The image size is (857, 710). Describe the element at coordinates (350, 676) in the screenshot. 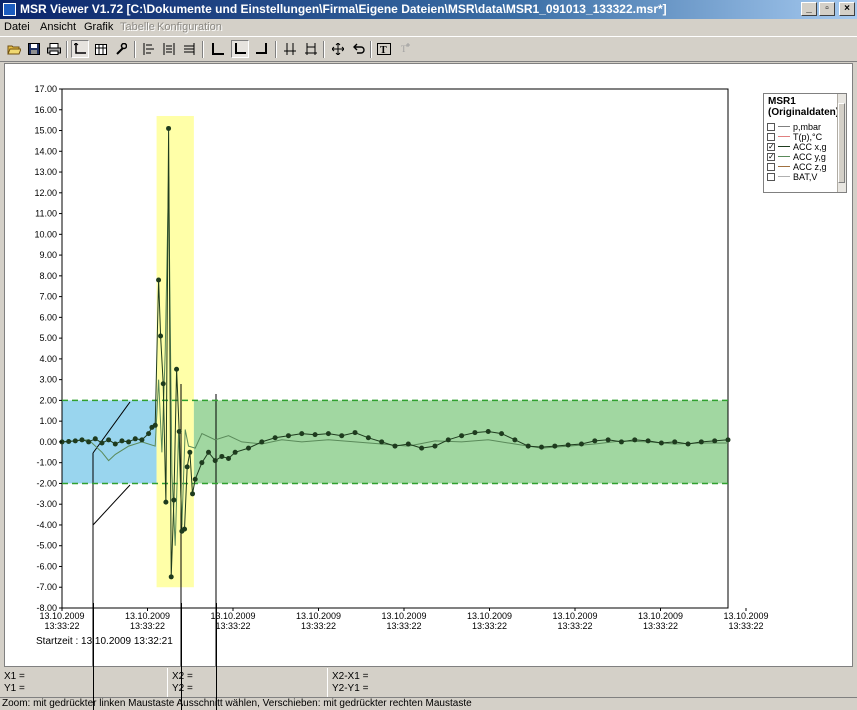

I see `dx-readout: X2-X1 =` at that location.